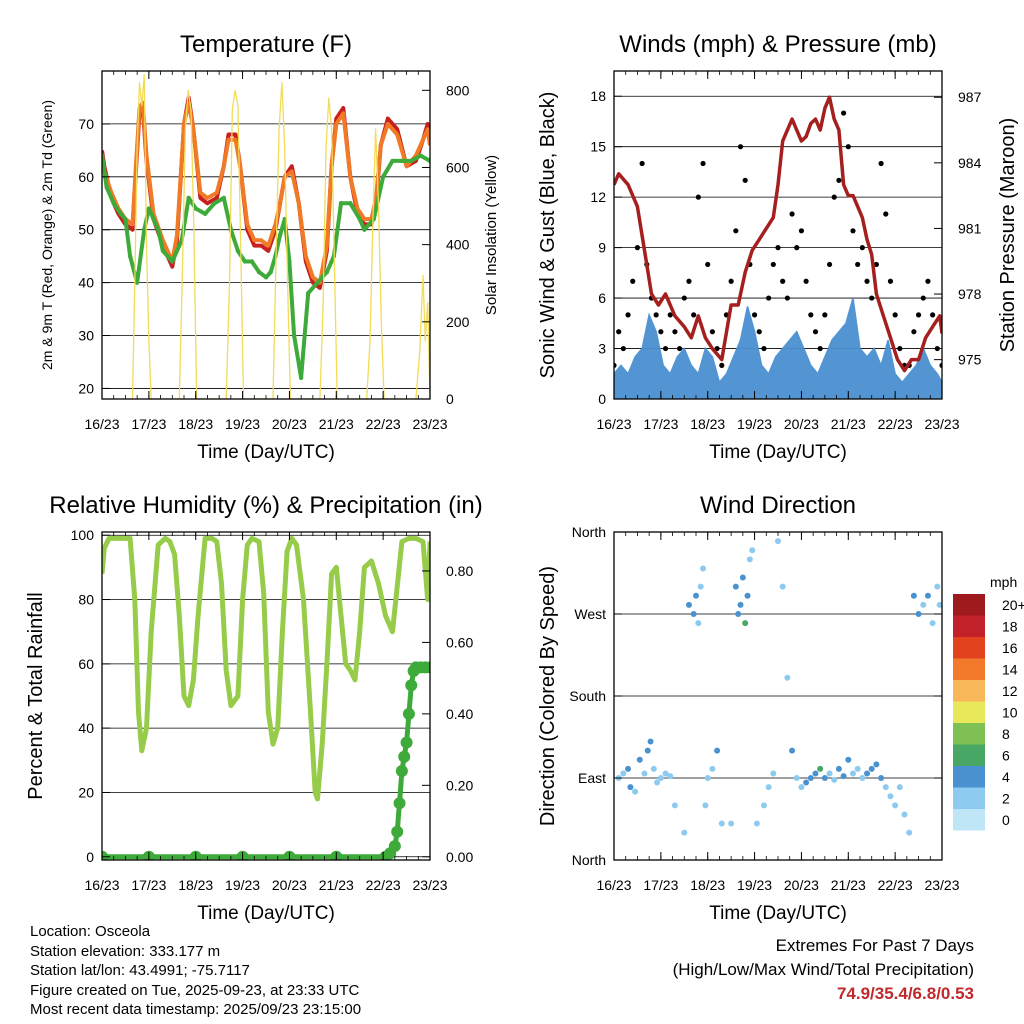 Image resolution: width=1024 pixels, height=1024 pixels. Describe the element at coordinates (1006, 755) in the screenshot. I see `legend-label: 6` at that location.